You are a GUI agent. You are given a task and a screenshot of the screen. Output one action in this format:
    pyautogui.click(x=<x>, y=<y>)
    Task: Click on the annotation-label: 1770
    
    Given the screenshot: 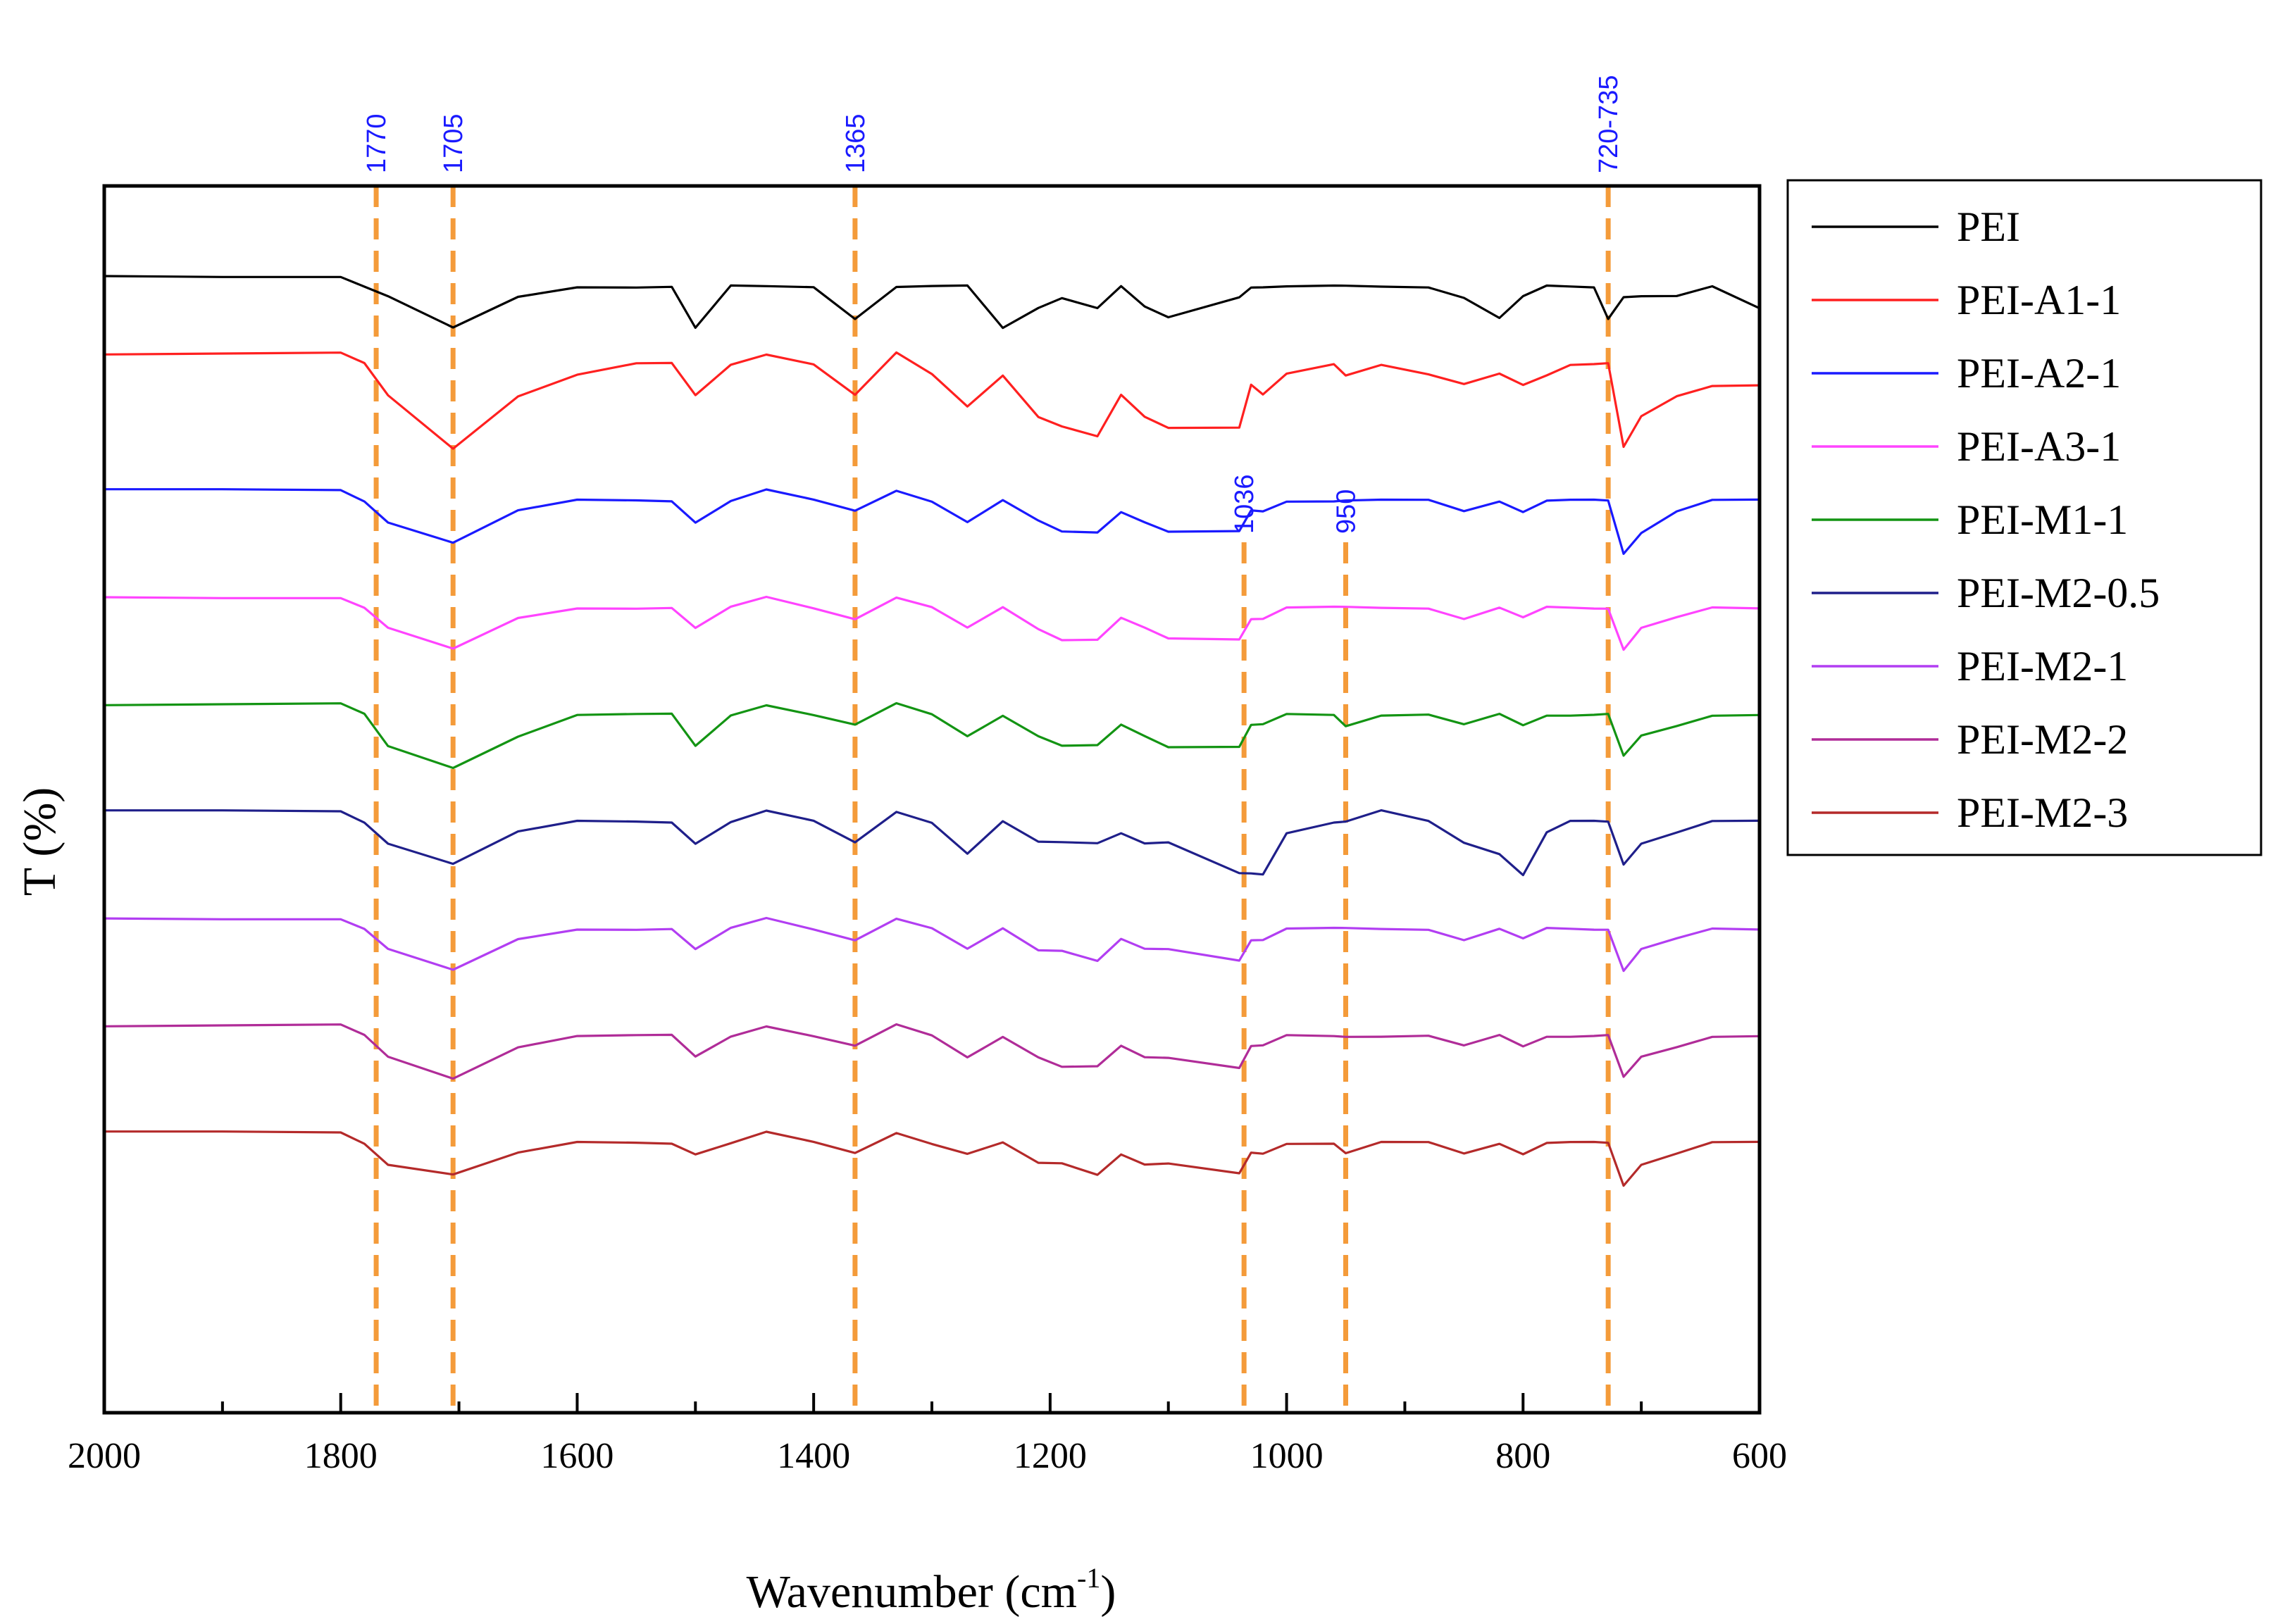 What is the action you would take?
    pyautogui.click(x=377, y=143)
    